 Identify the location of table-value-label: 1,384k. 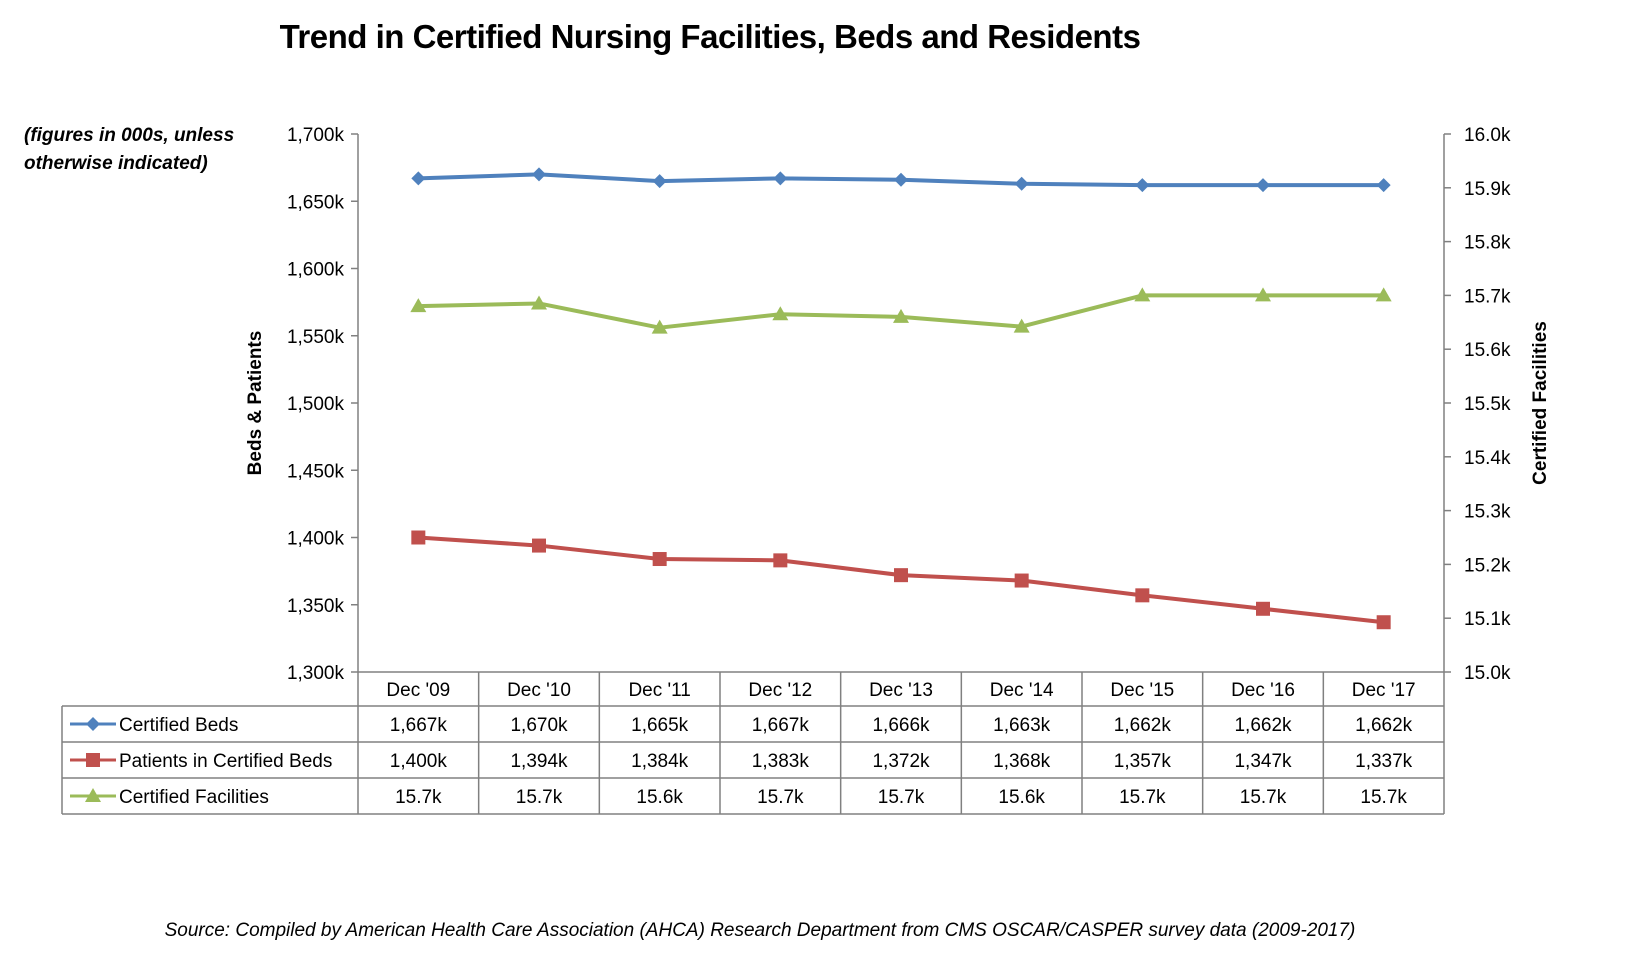
(660, 761).